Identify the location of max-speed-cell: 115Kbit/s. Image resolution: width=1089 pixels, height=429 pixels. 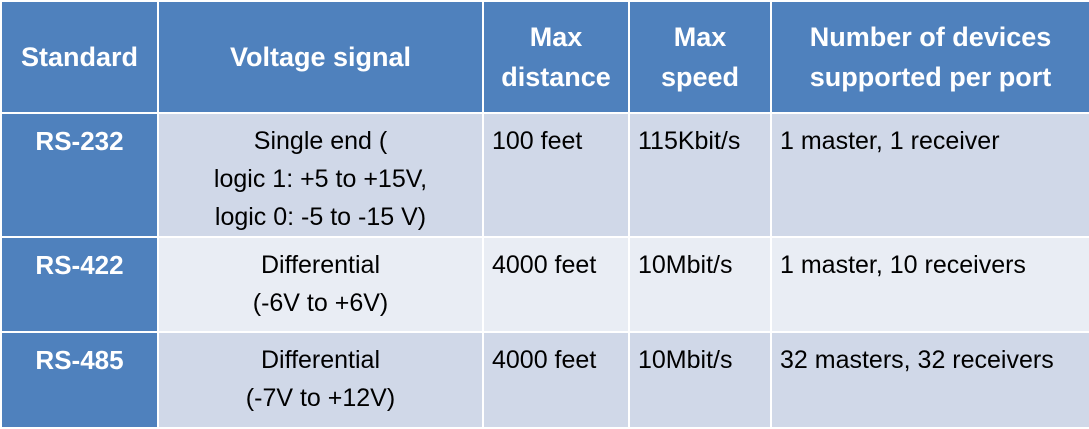
(700, 175).